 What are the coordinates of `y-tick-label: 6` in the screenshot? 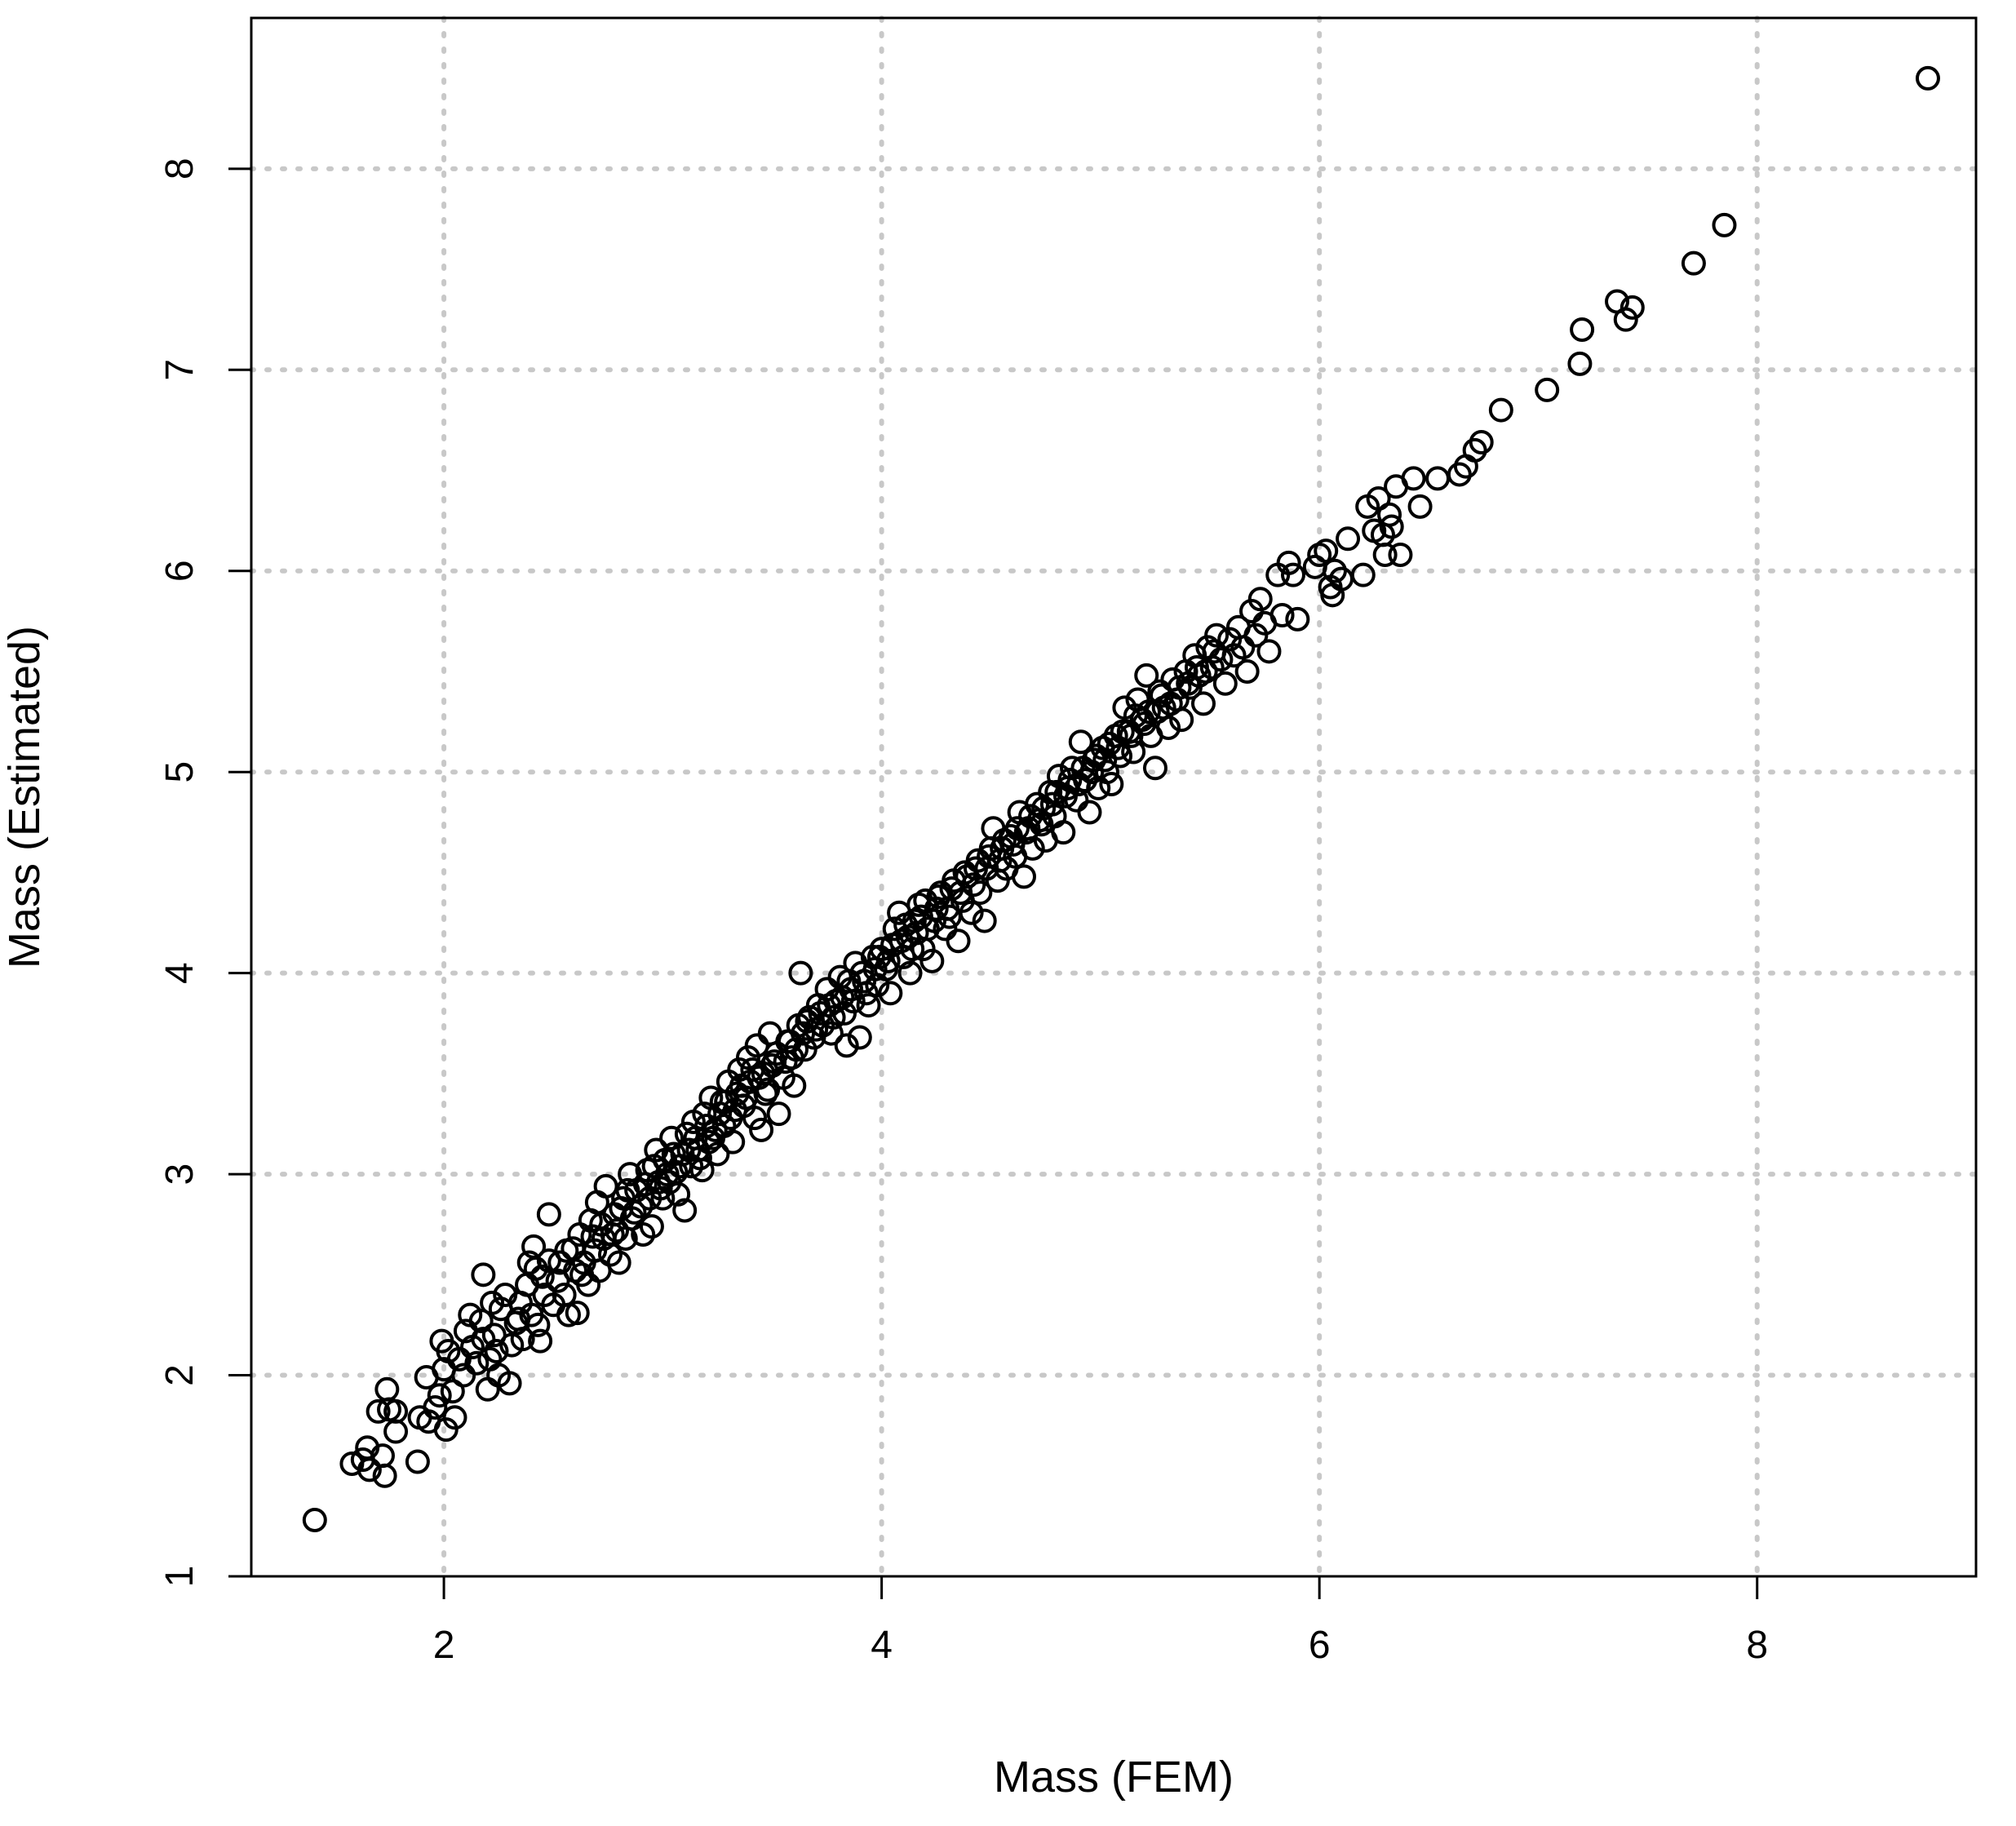 It's located at (180, 571).